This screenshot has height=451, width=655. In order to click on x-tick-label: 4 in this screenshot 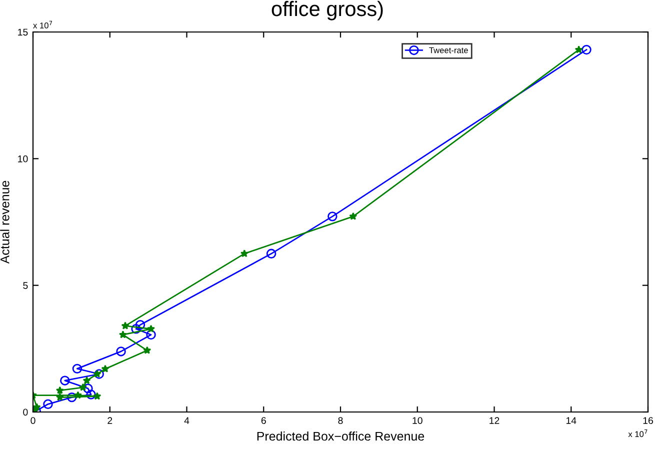, I will do `click(187, 420)`.